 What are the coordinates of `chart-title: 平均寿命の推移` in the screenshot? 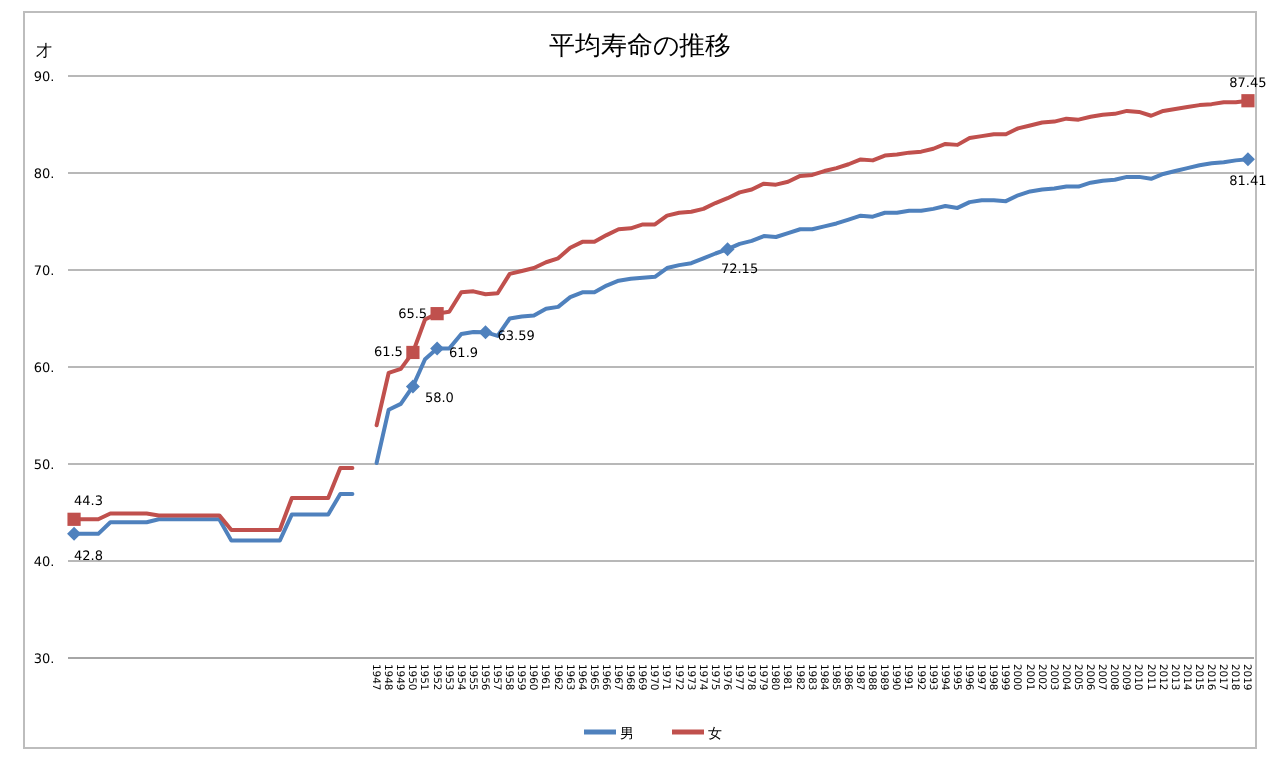 It's located at (640, 47).